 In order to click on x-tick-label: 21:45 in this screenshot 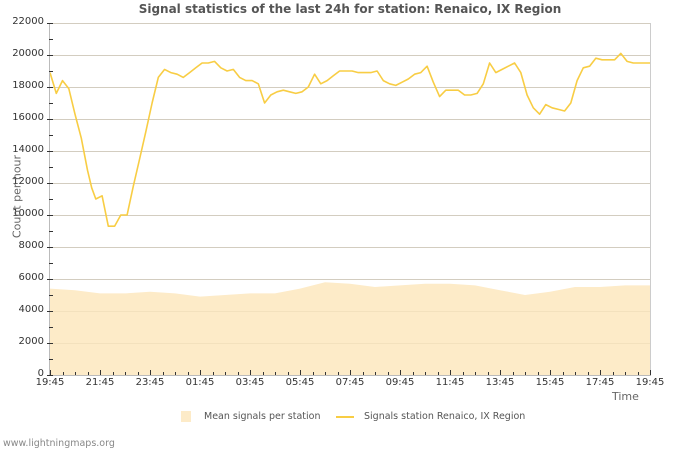, I will do `click(100, 382)`.